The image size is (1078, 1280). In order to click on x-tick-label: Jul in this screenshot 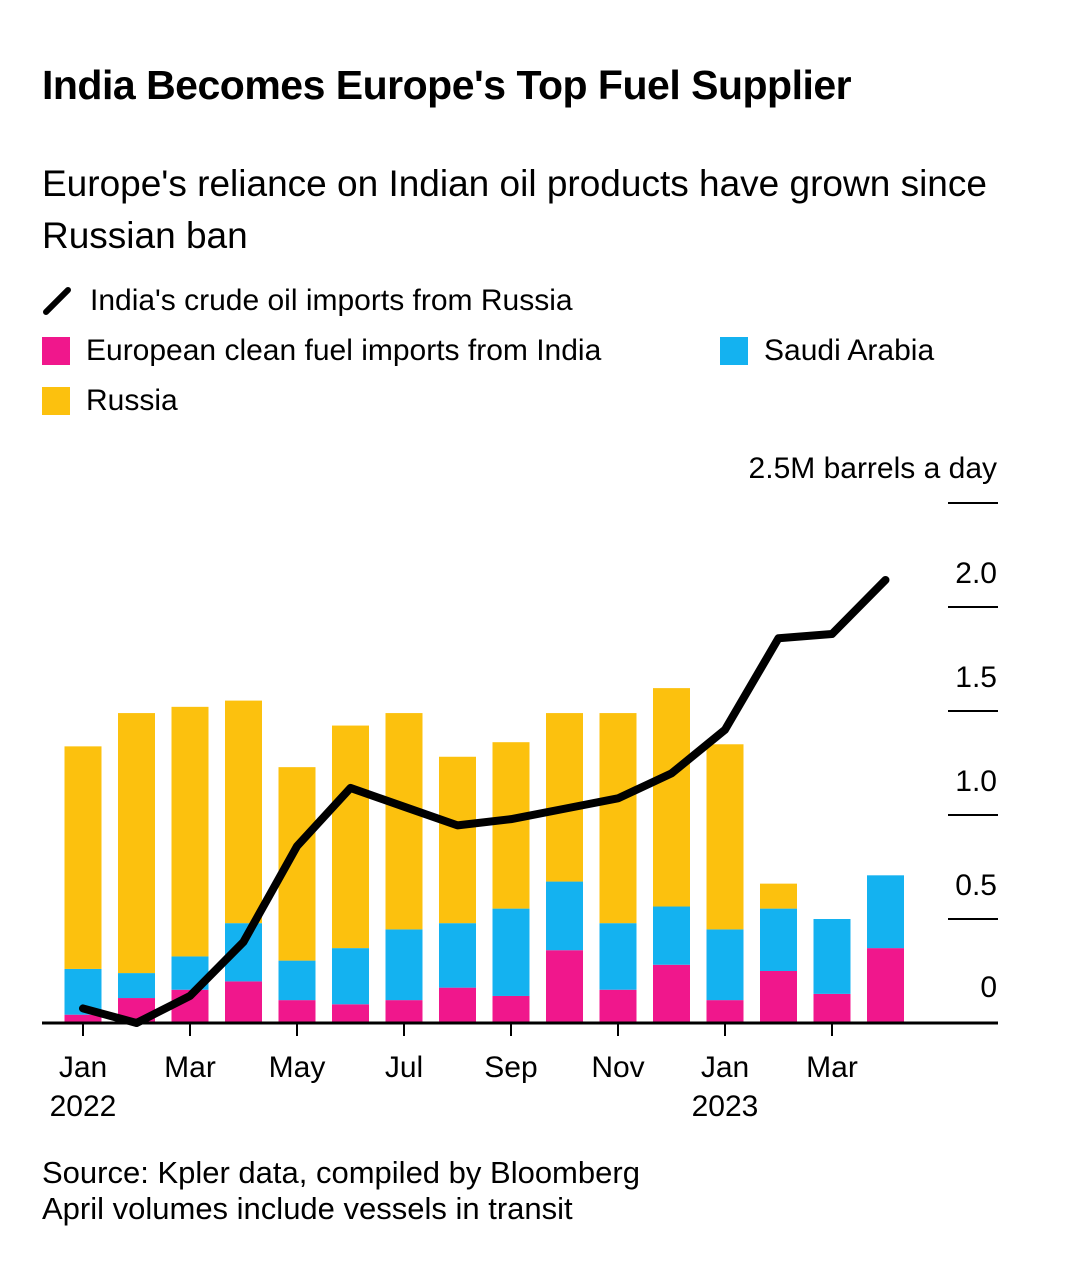, I will do `click(404, 1067)`.